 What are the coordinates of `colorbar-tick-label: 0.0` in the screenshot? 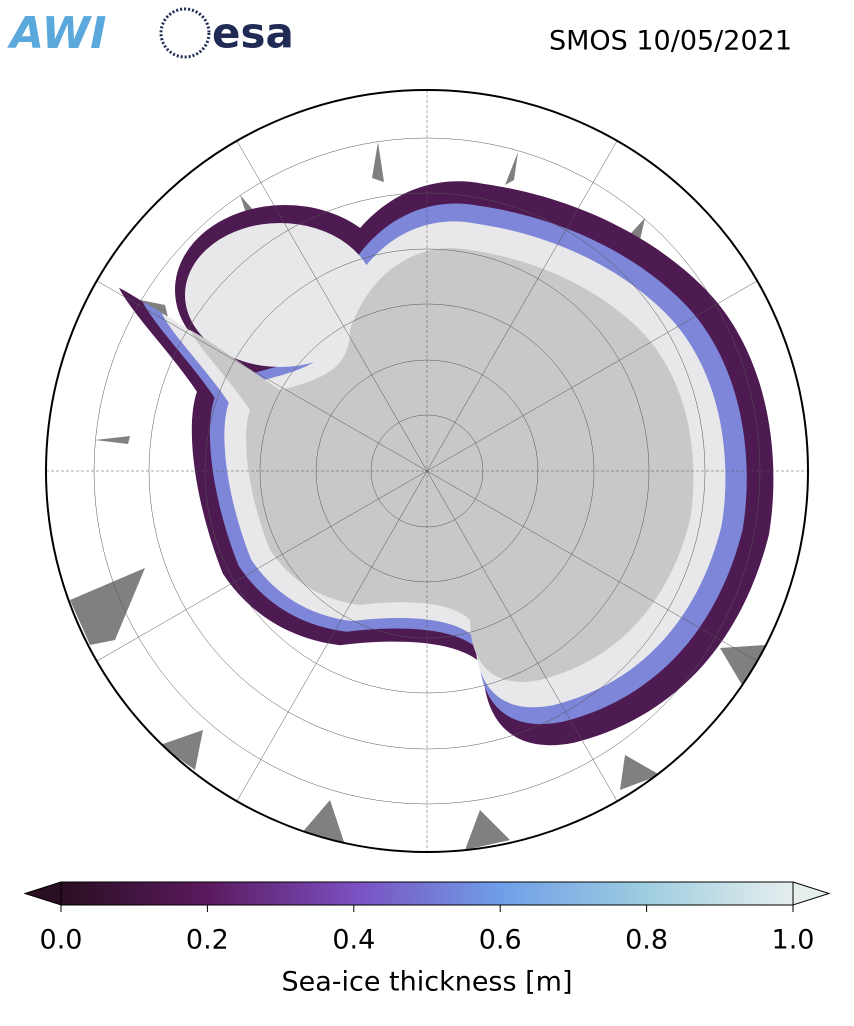 It's located at (61, 940).